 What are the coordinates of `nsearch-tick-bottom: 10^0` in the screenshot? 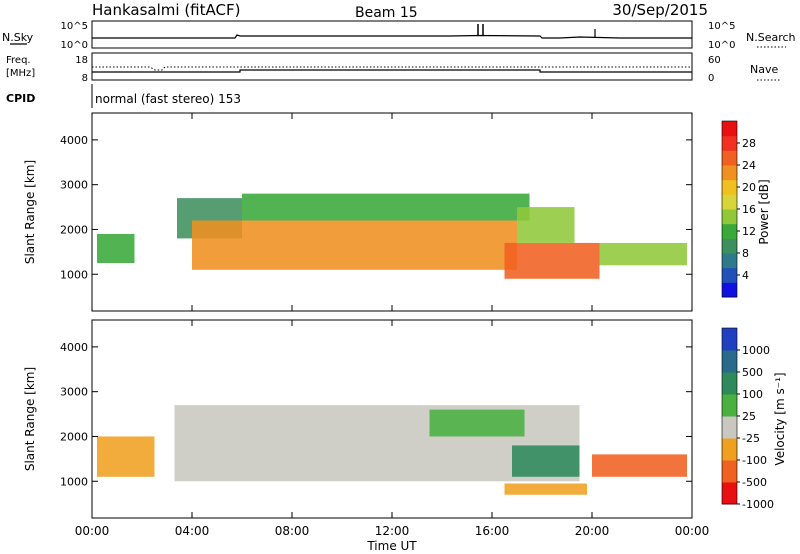 It's located at (721, 45).